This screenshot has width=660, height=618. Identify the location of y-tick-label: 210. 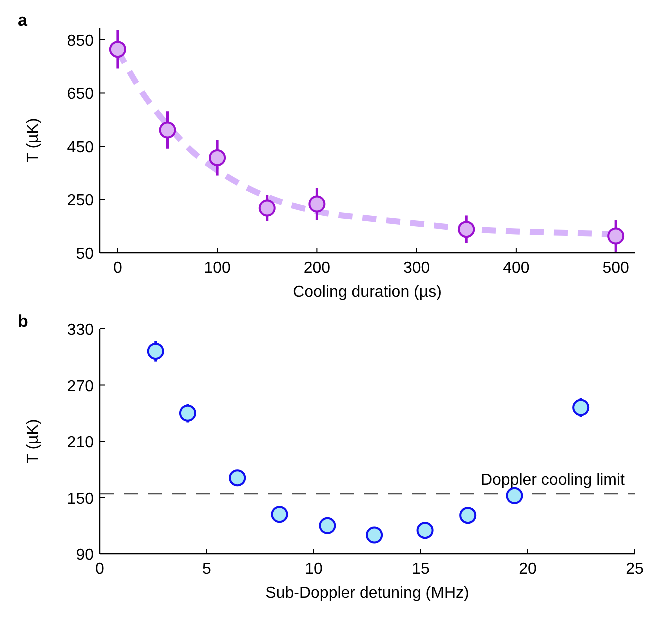
(80, 443).